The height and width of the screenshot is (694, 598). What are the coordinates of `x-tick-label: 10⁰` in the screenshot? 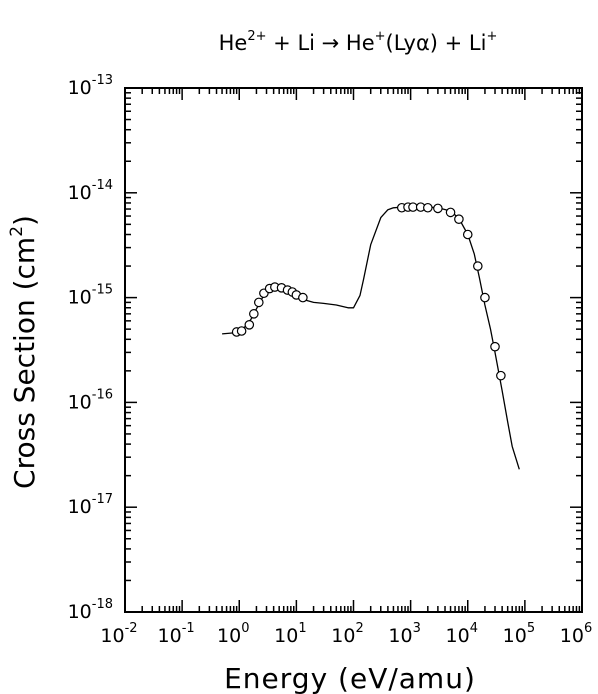 It's located at (233, 634).